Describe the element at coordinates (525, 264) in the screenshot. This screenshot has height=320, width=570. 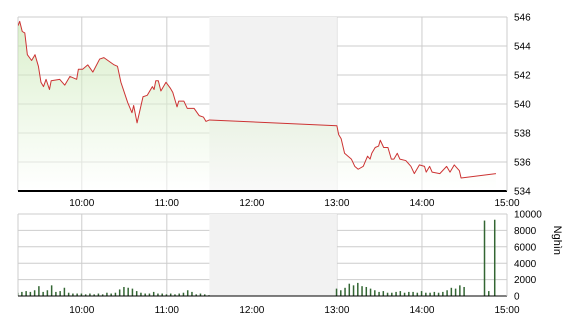
I see `y-tick-label: 4000` at that location.